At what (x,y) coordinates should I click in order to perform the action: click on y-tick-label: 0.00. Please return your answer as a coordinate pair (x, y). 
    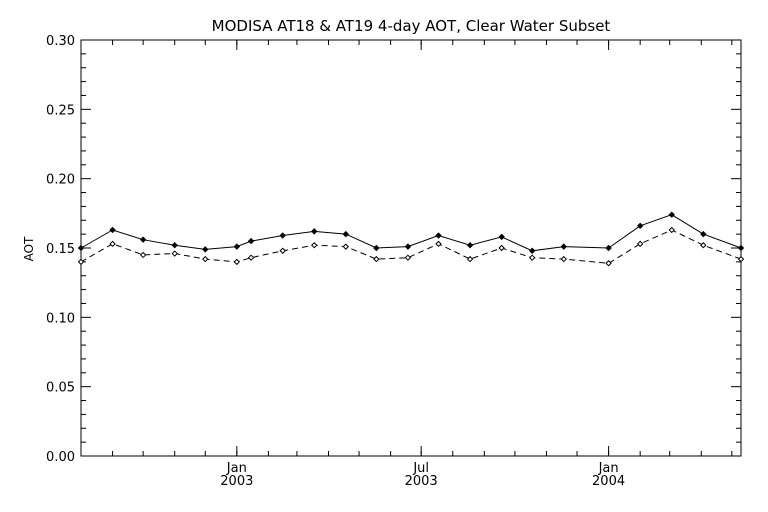
    Looking at the image, I should click on (60, 457).